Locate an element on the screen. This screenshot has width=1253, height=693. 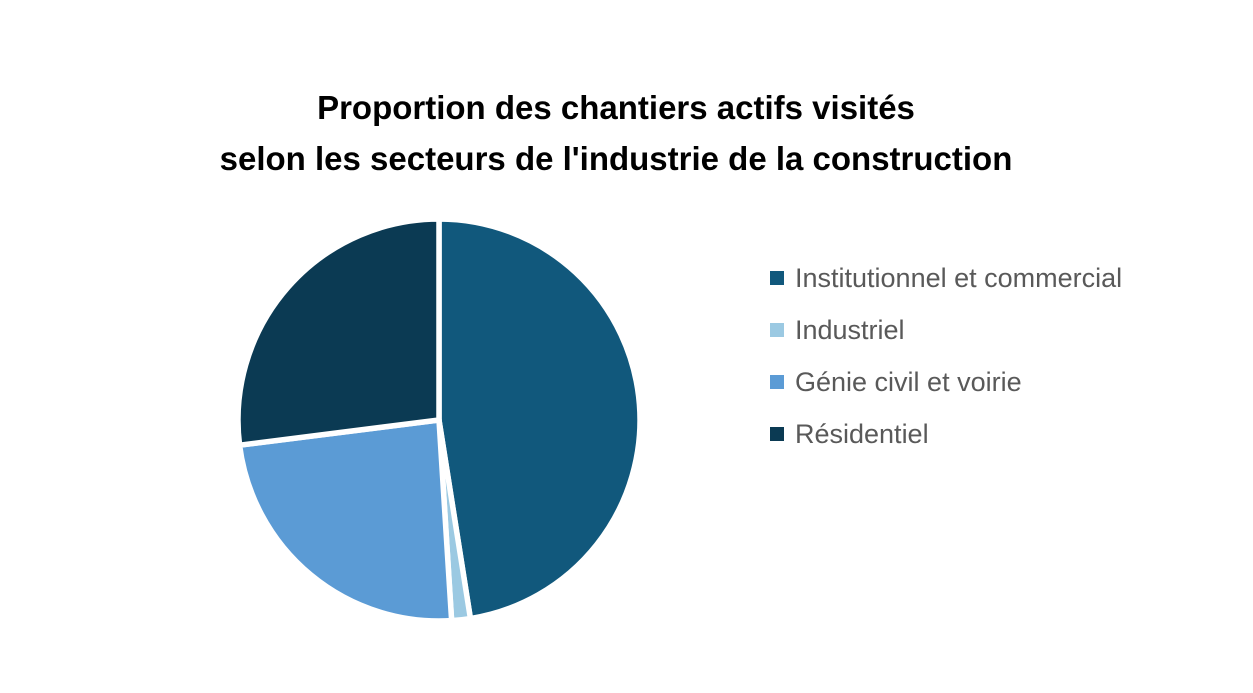
legend-label: Industriel is located at coordinates (850, 330).